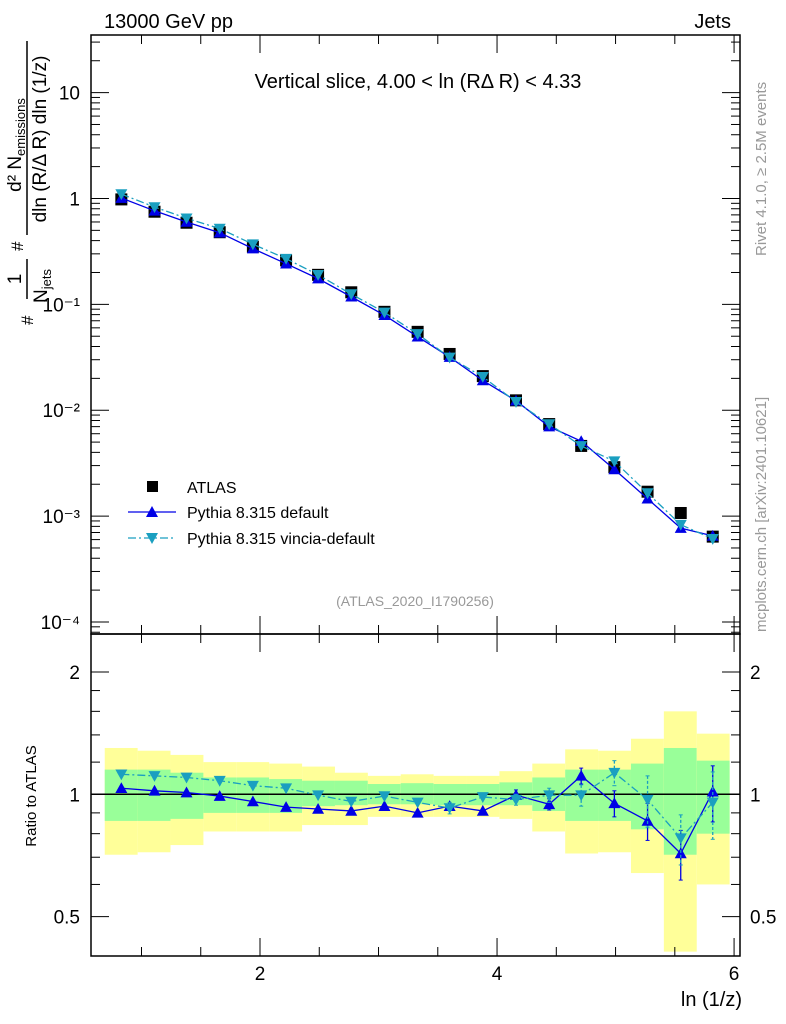 This screenshot has width=786, height=1024. What do you see at coordinates (152, 486) in the screenshot?
I see `legend-marker-atlas` at bounding box center [152, 486].